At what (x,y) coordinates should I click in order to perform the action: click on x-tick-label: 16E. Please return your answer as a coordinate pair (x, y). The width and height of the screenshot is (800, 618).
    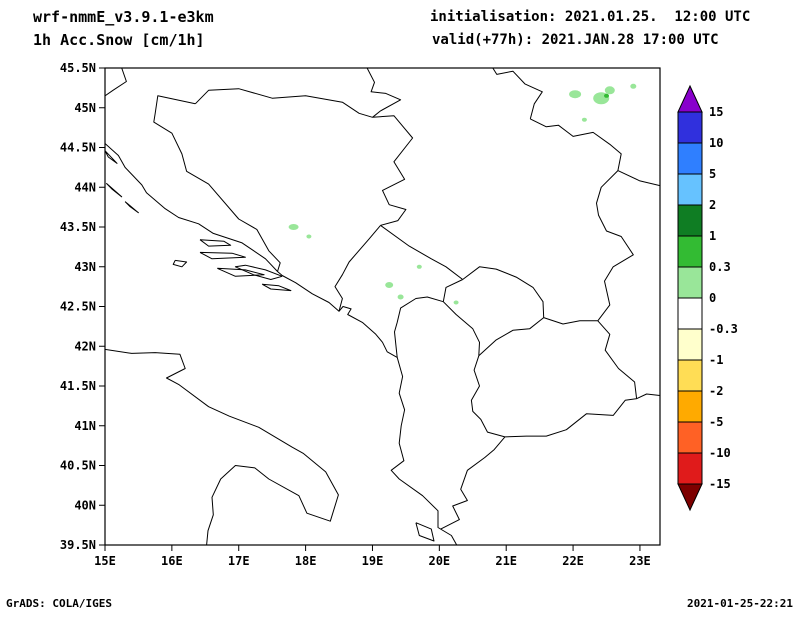
    Looking at the image, I should click on (172, 561).